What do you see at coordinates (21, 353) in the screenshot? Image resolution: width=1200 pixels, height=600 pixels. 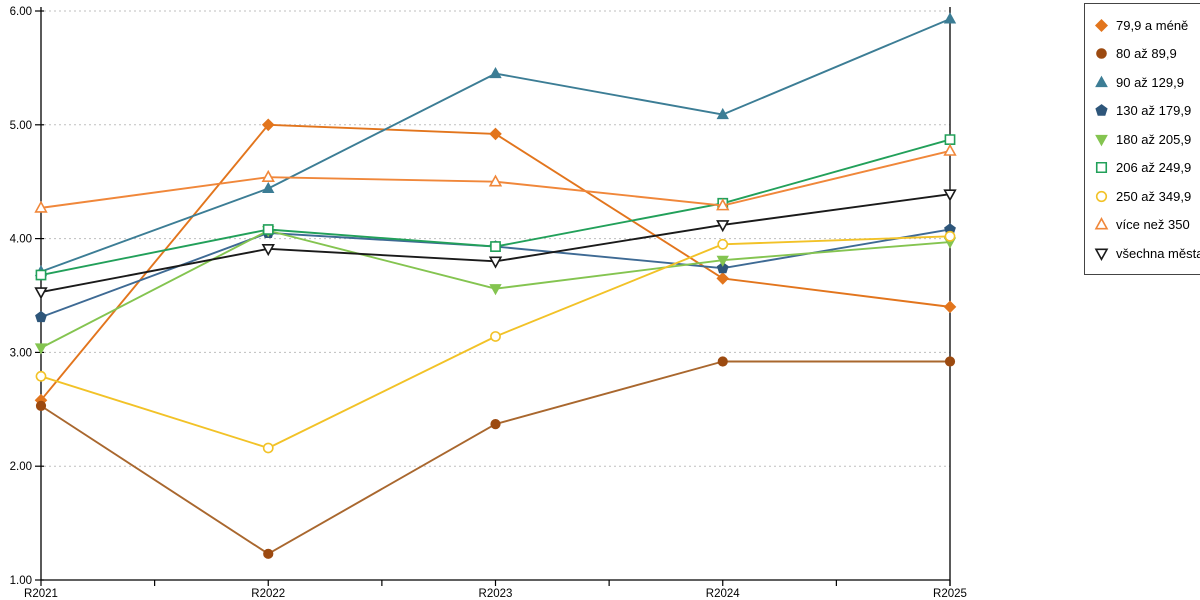 I see `y-tick-label: 3.00` at bounding box center [21, 353].